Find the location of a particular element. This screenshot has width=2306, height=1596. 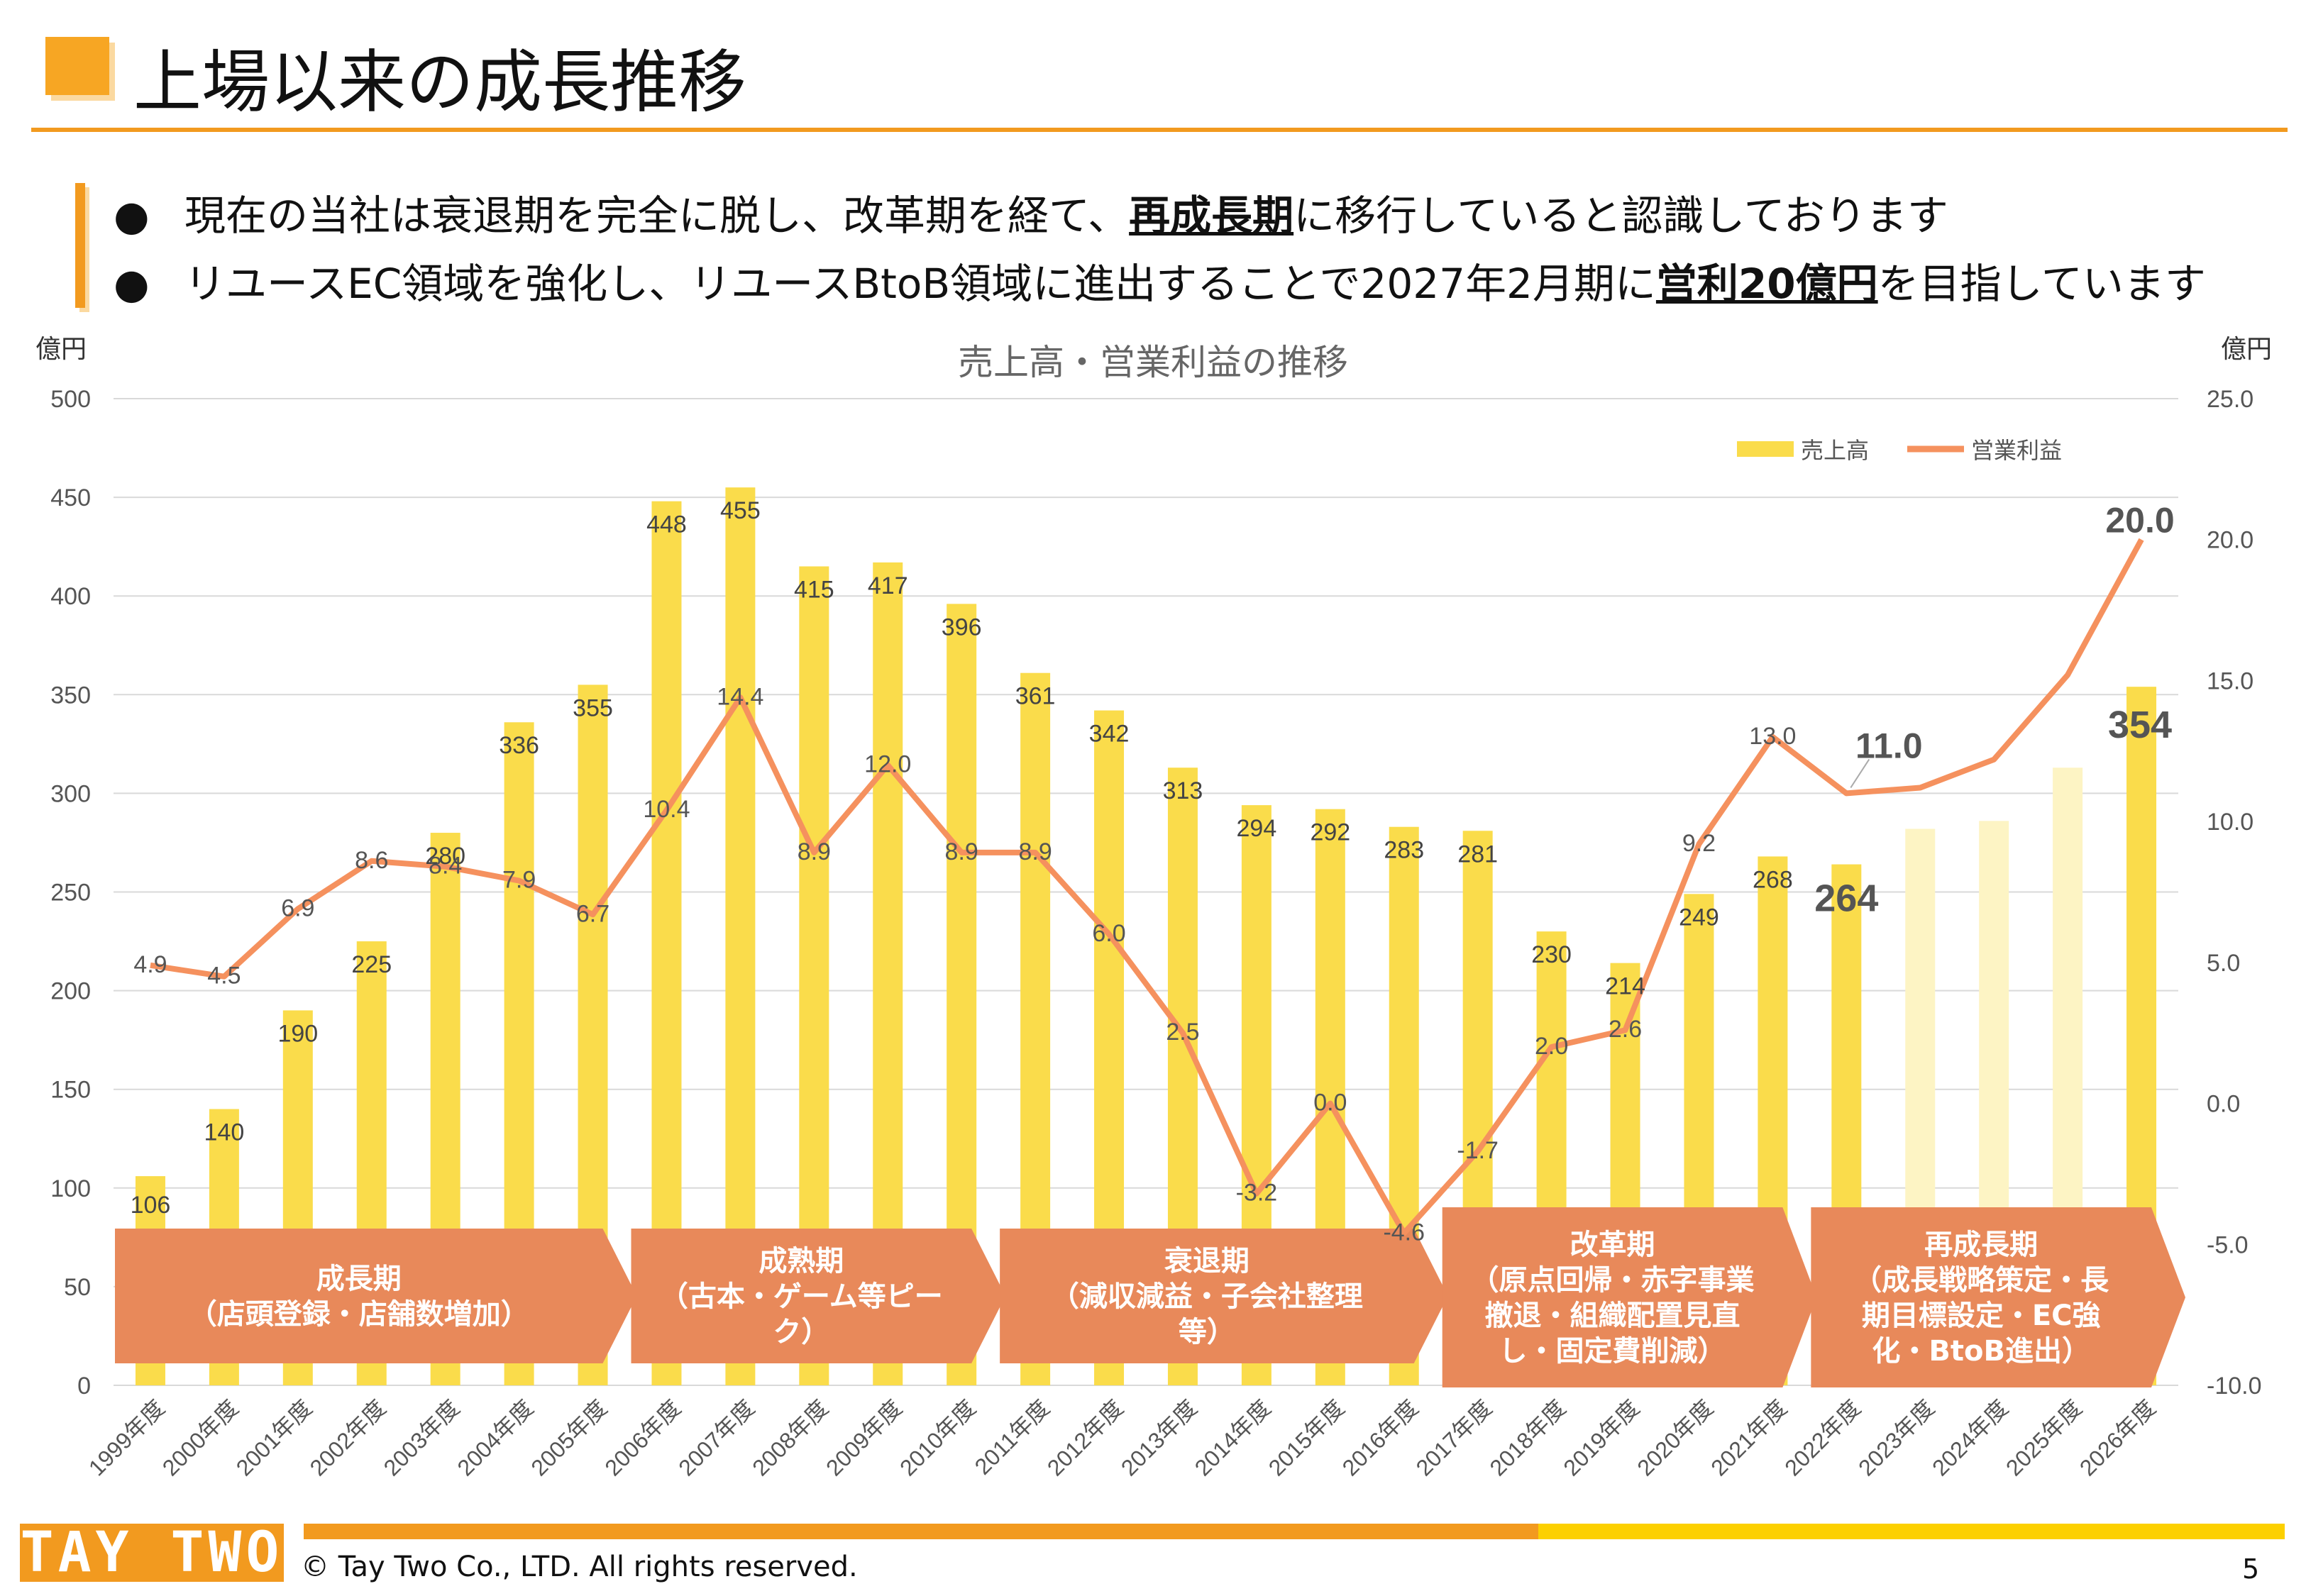

sales-value-label: 249 is located at coordinates (1699, 917).